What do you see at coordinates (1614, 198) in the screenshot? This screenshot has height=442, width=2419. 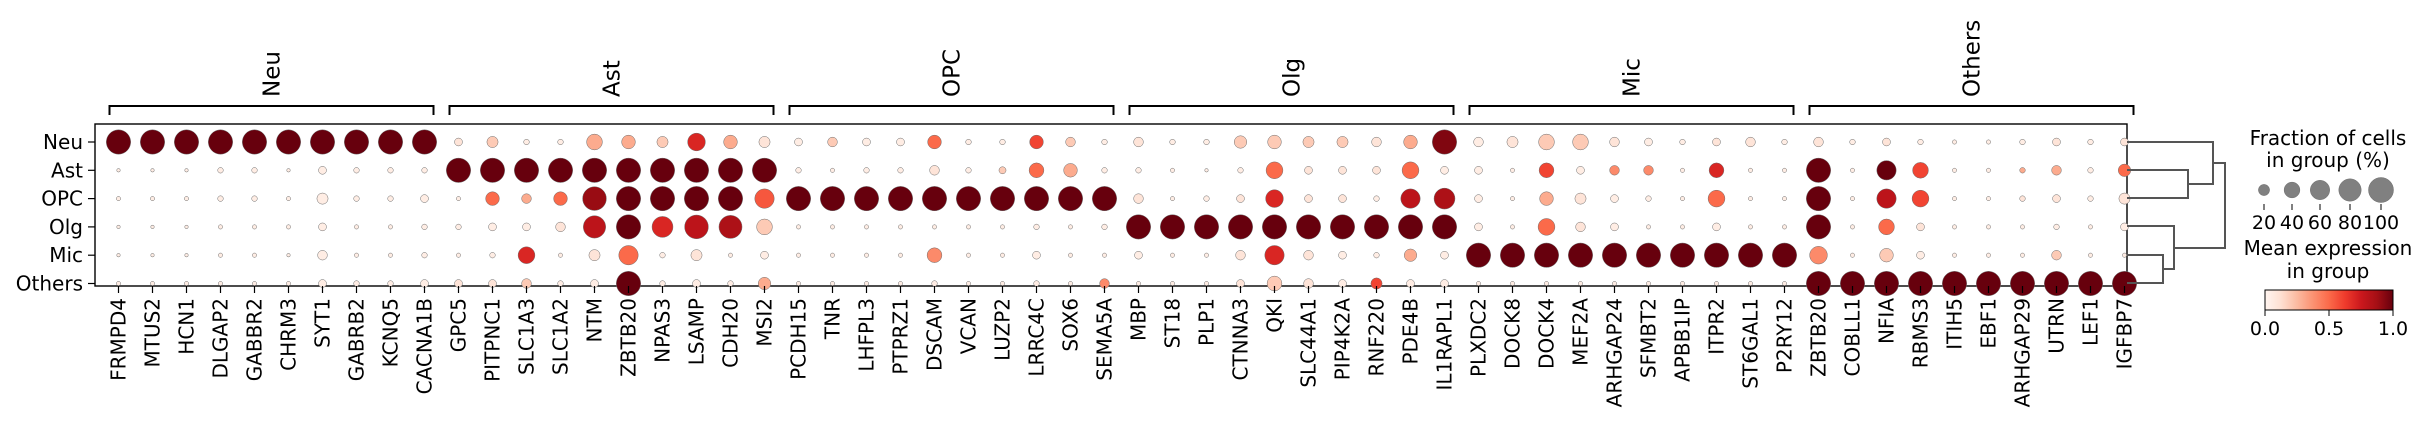 I see `dot-opc-arhgap24` at bounding box center [1614, 198].